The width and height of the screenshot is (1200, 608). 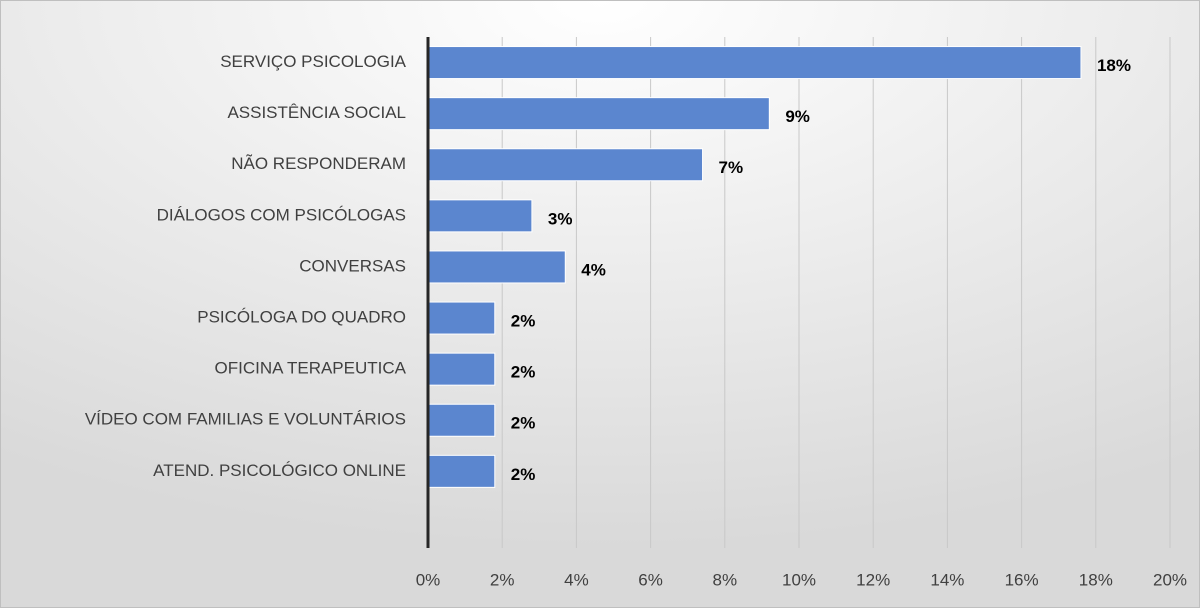 What do you see at coordinates (318, 163) in the screenshot?
I see `y-tick-label: NÃO RESPONDERAM` at bounding box center [318, 163].